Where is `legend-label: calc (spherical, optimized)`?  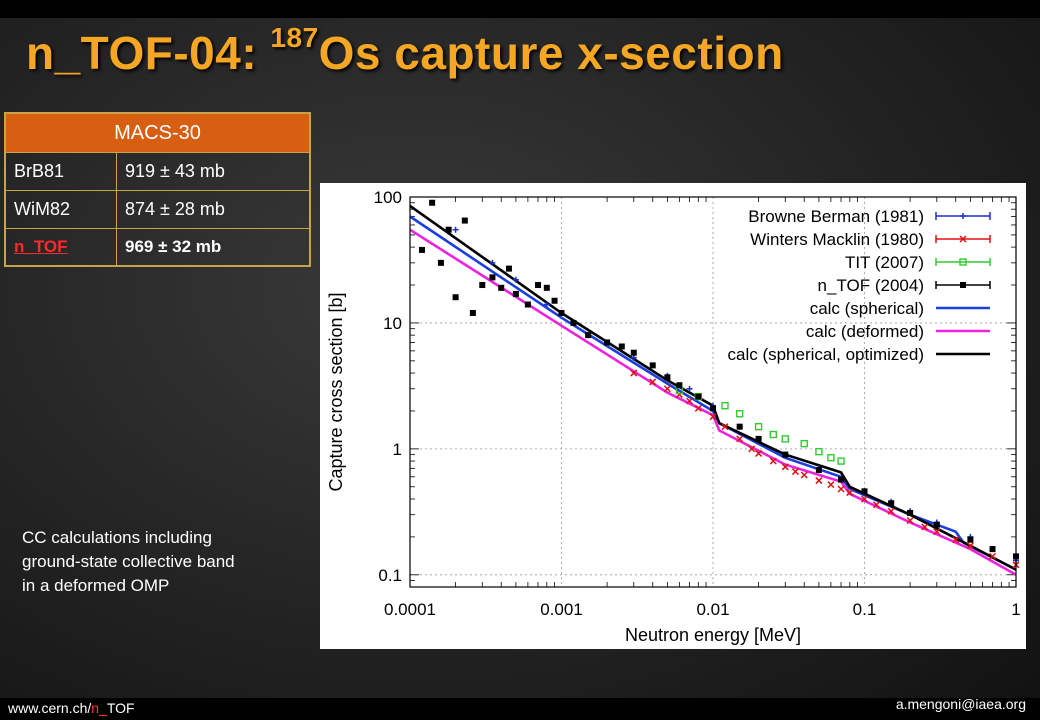 legend-label: calc (spherical, optimized) is located at coordinates (825, 354).